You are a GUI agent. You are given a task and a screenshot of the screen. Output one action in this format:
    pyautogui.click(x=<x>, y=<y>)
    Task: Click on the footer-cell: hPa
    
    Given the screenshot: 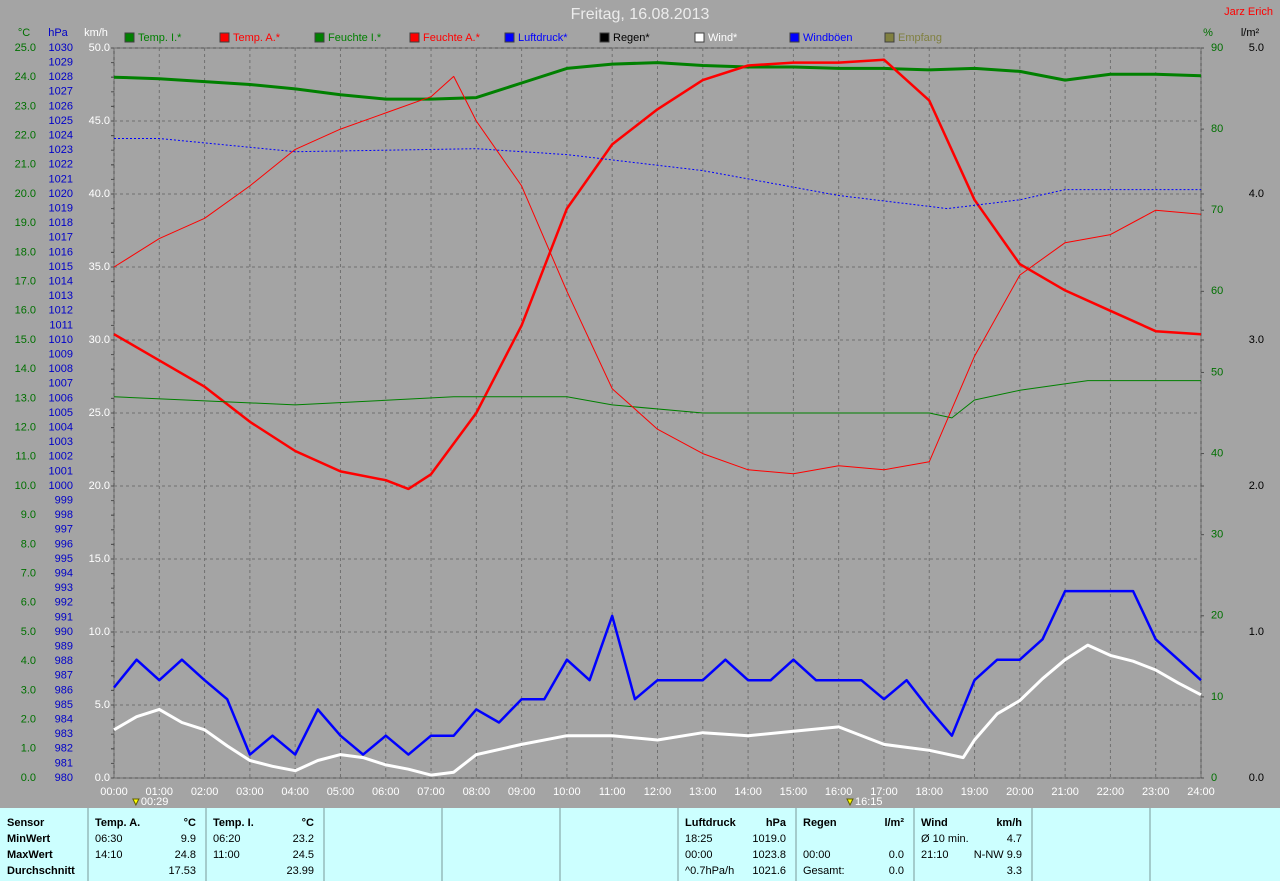 What is the action you would take?
    pyautogui.click(x=776, y=823)
    